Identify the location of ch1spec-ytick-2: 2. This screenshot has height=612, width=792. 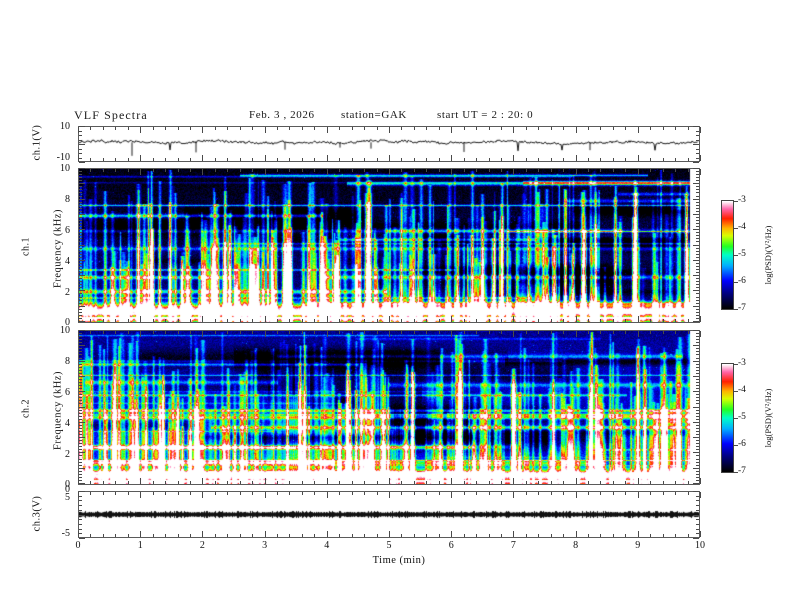
(67, 292).